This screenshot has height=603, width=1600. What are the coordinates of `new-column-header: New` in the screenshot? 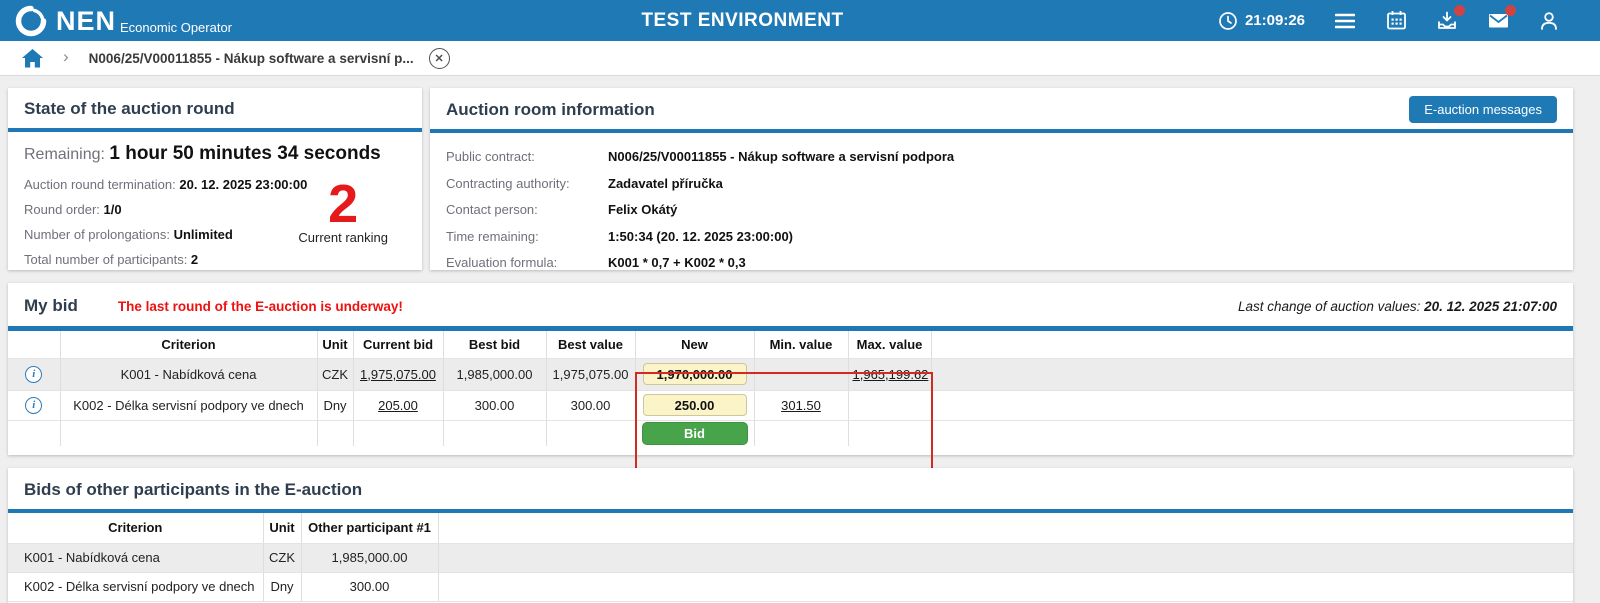 It's located at (695, 345).